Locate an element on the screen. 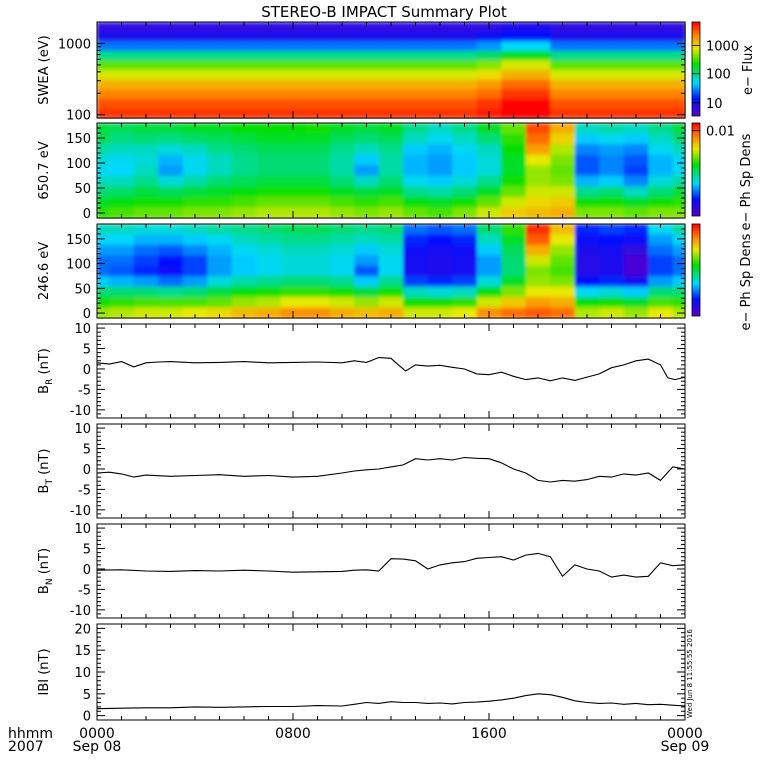 The height and width of the screenshot is (780, 780). panel-4: 10 5 0 -5 -10 BT (nT) is located at coordinates (361, 470).